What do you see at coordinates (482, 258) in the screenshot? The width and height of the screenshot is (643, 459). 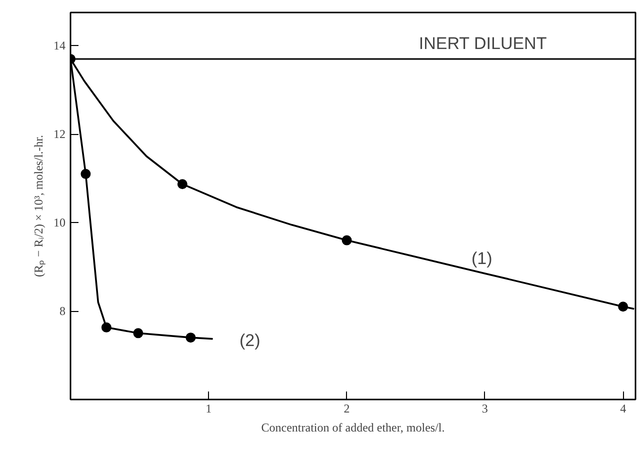 I see `annotation: (1)` at bounding box center [482, 258].